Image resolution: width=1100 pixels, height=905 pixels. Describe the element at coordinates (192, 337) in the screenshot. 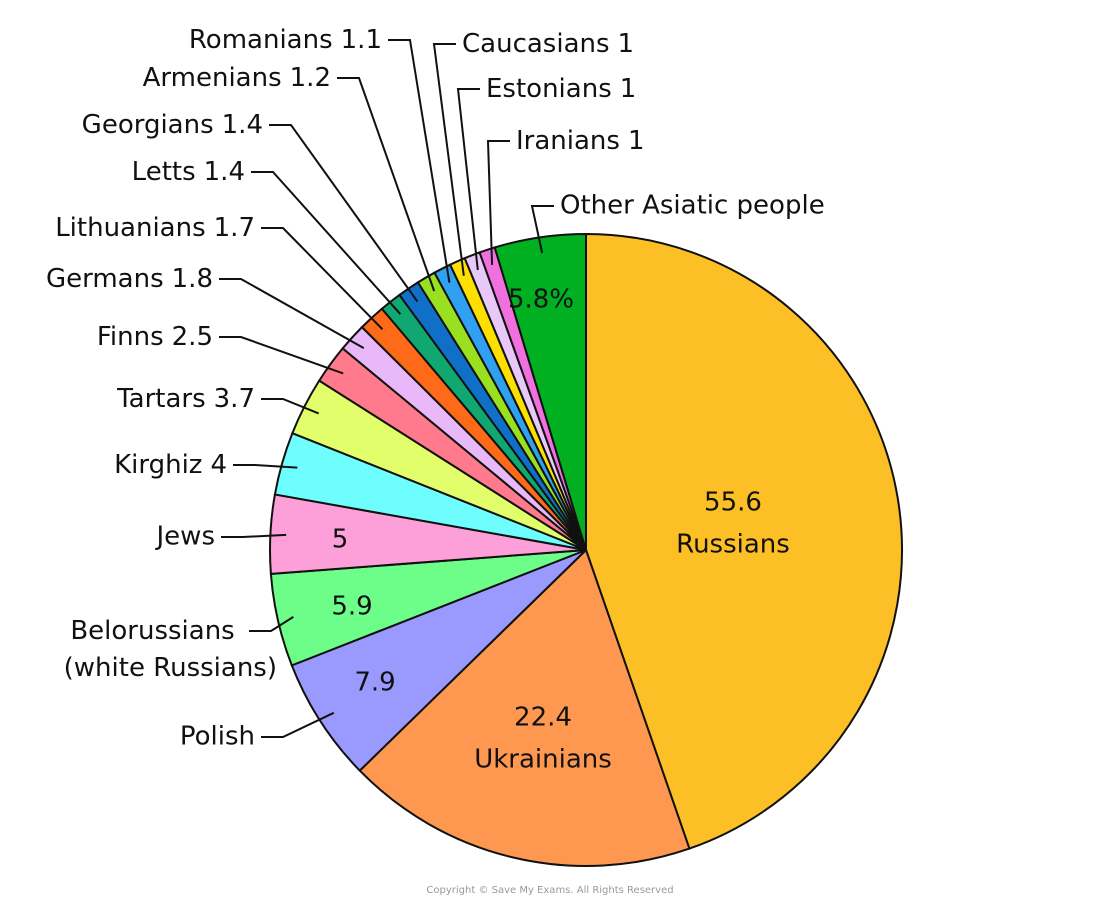

I see `value-label: 2.5` at that location.